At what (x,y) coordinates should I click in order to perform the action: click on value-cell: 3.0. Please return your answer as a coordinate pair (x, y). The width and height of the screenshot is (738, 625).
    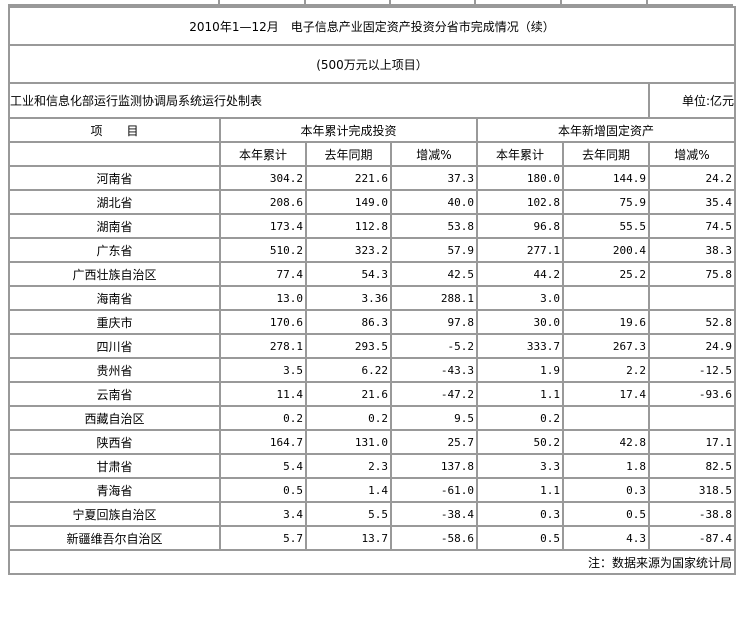
    Looking at the image, I should click on (520, 298).